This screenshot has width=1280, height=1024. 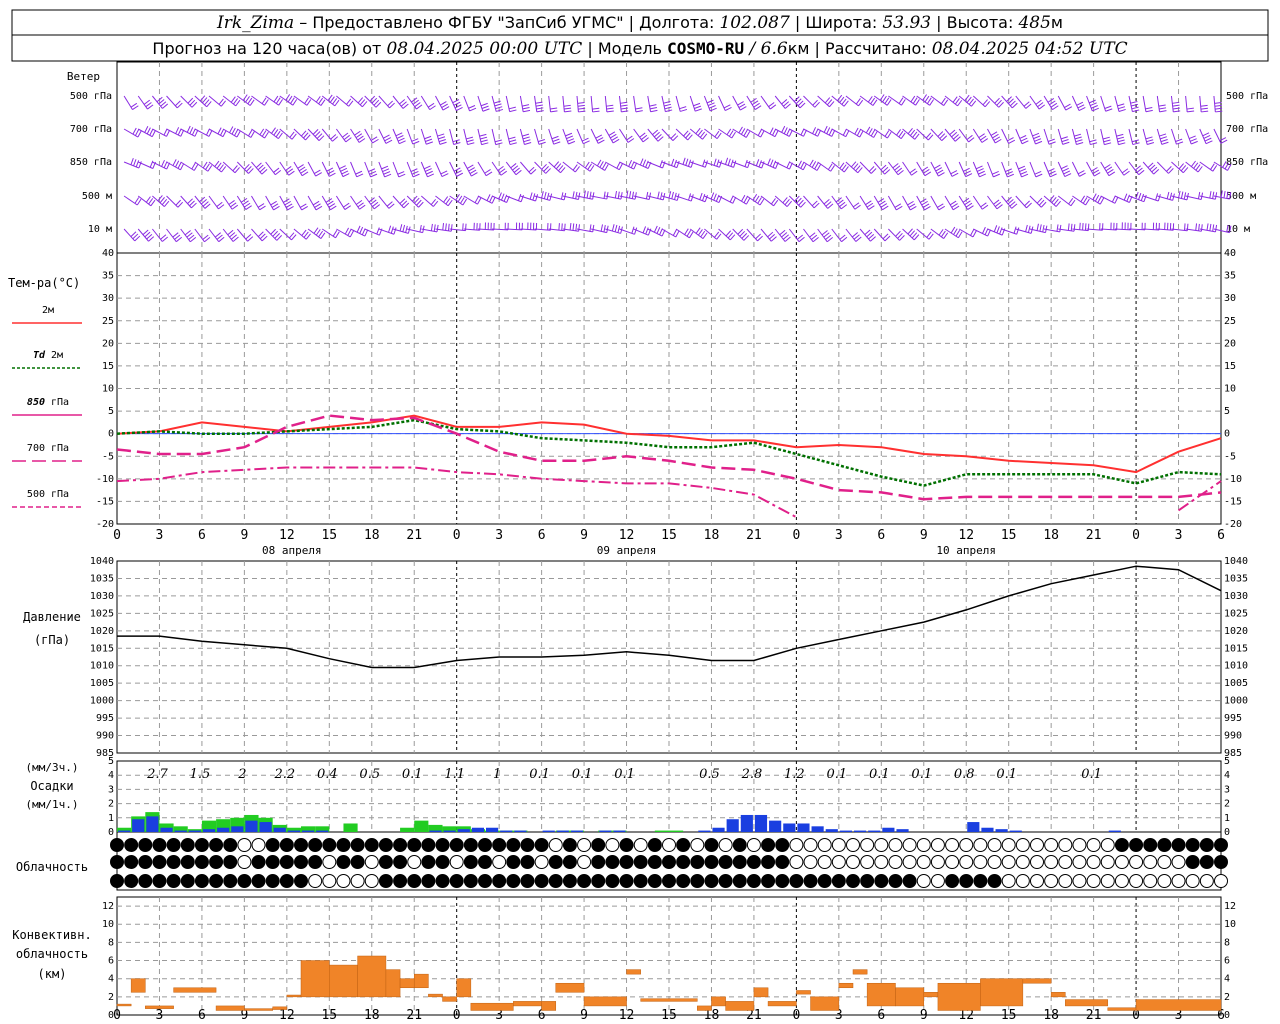 What do you see at coordinates (1236, 561) in the screenshot?
I see `pressure-panel-ytick-right: 1040` at bounding box center [1236, 561].